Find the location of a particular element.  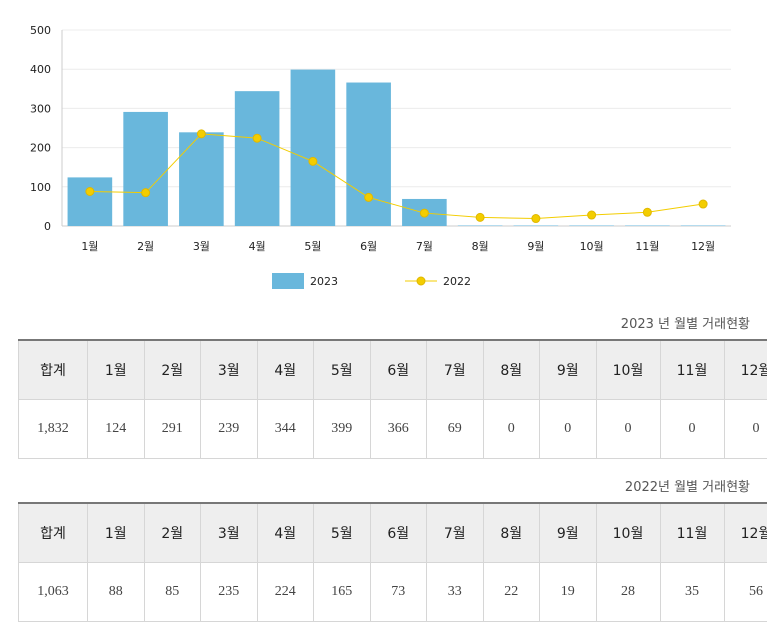

month-value: 33 is located at coordinates (455, 592).